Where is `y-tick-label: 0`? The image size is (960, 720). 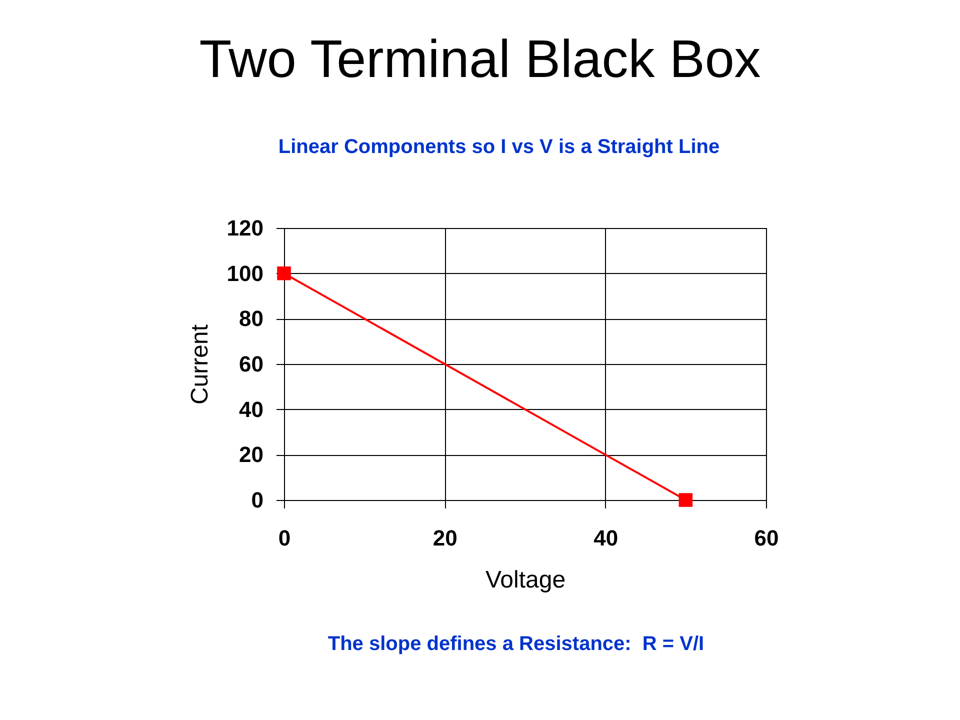 y-tick-label: 0 is located at coordinates (257, 500).